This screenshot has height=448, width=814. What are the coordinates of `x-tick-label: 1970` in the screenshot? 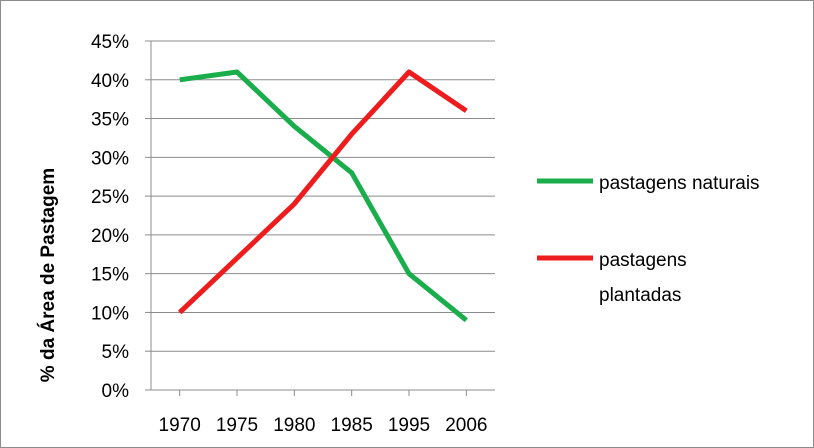 It's located at (180, 425).